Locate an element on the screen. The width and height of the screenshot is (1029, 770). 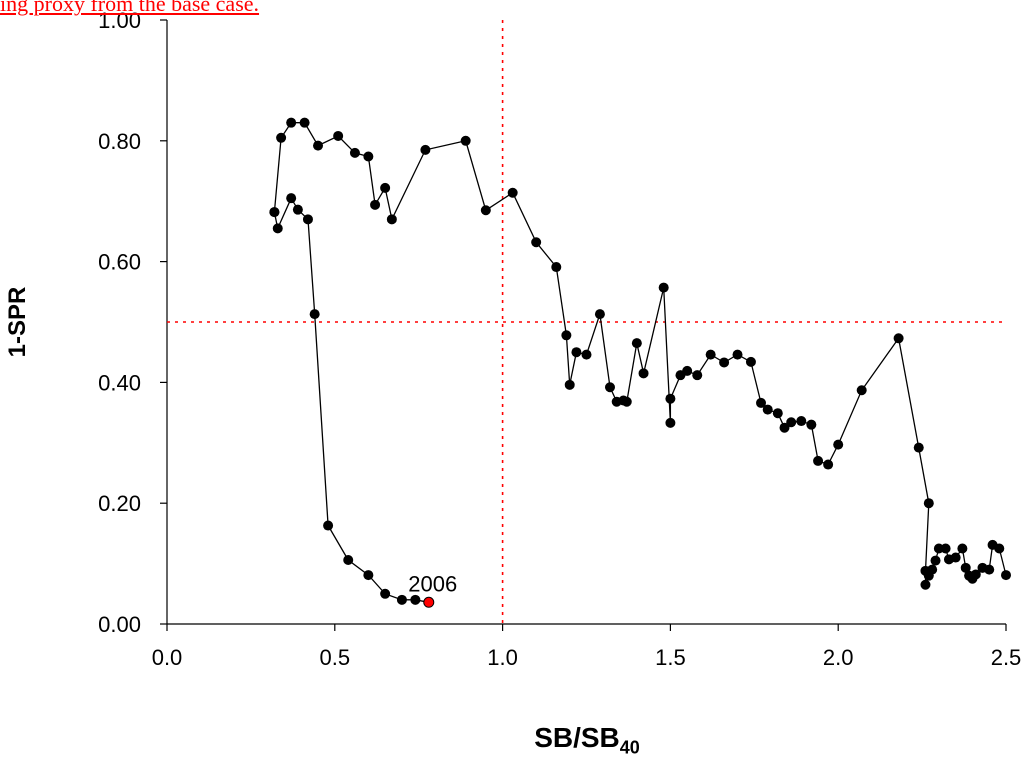
y-tick-label: 0.40 is located at coordinates (119, 382).